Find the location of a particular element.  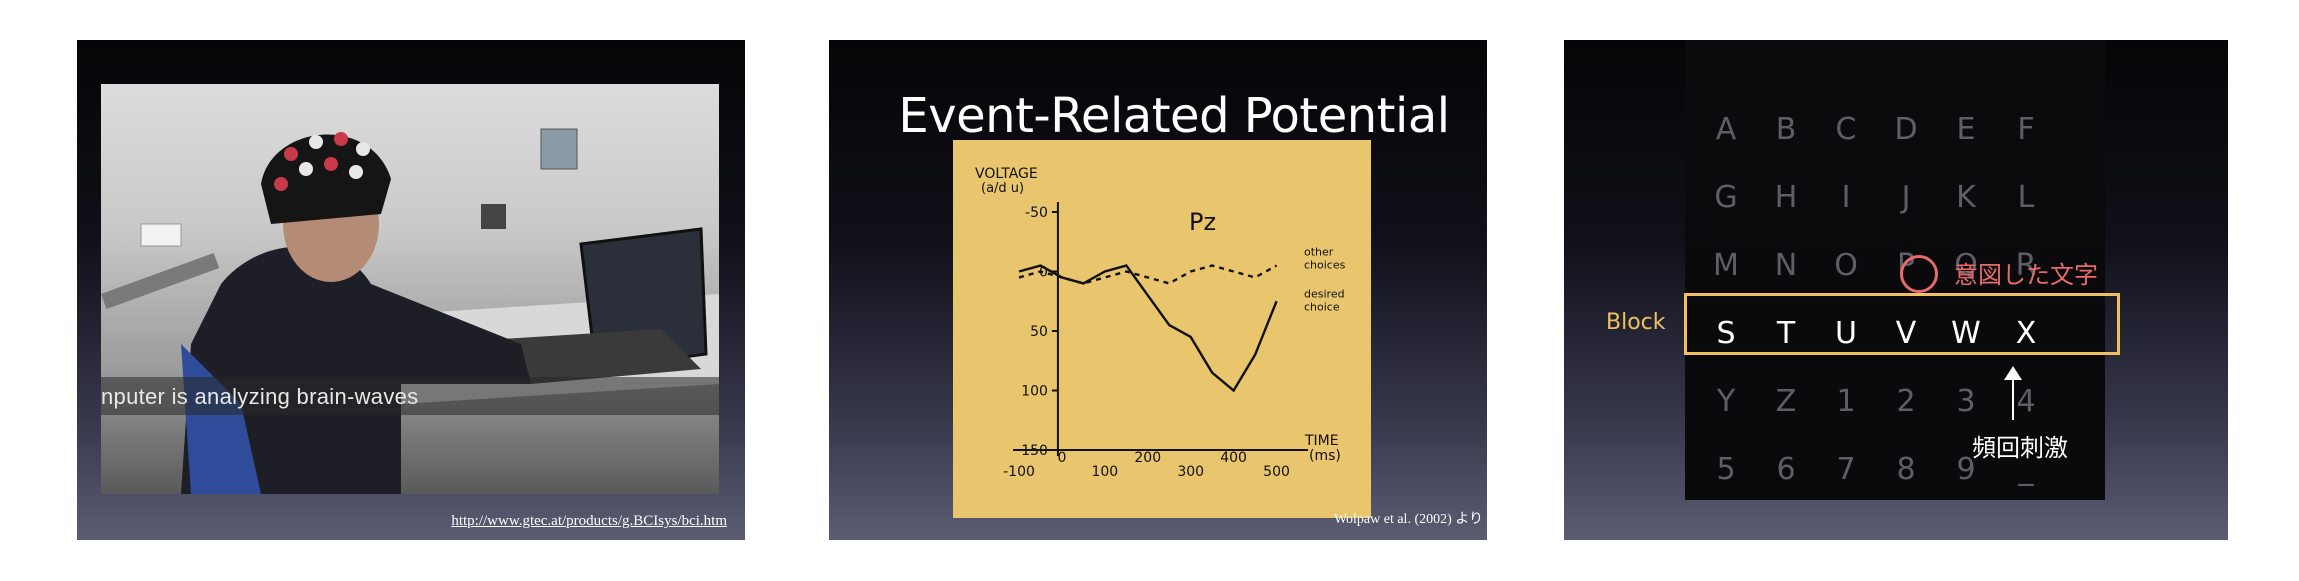

series-label: choices is located at coordinates (1325, 265).